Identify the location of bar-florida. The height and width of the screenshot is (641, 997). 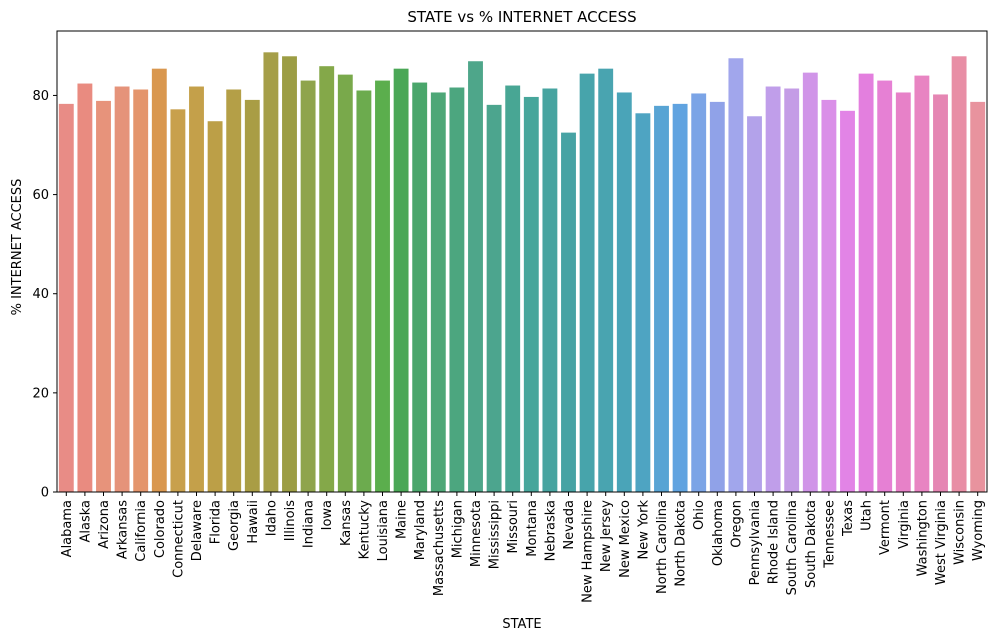
(215, 306).